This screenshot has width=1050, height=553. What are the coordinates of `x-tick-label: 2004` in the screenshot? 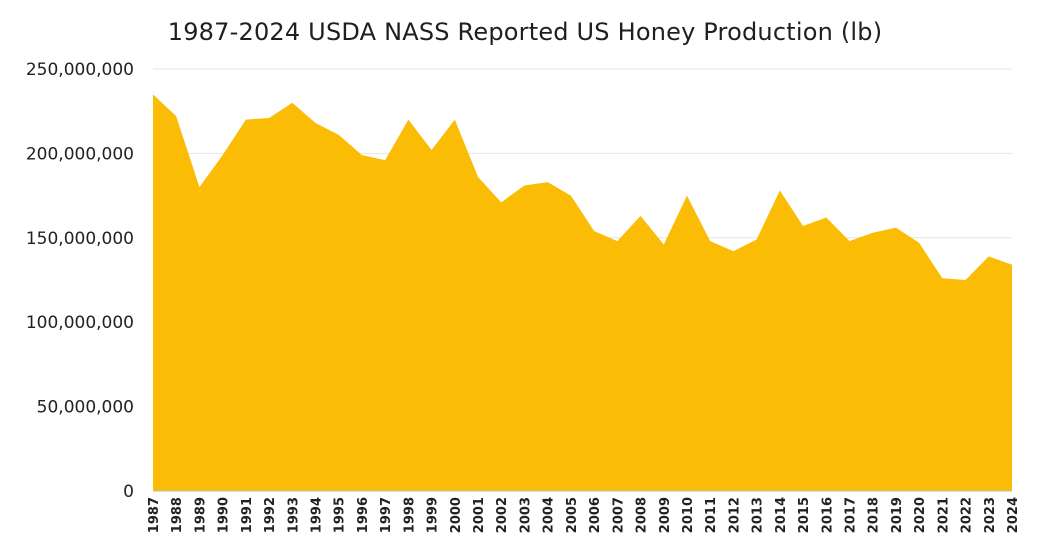 It's located at (549, 515).